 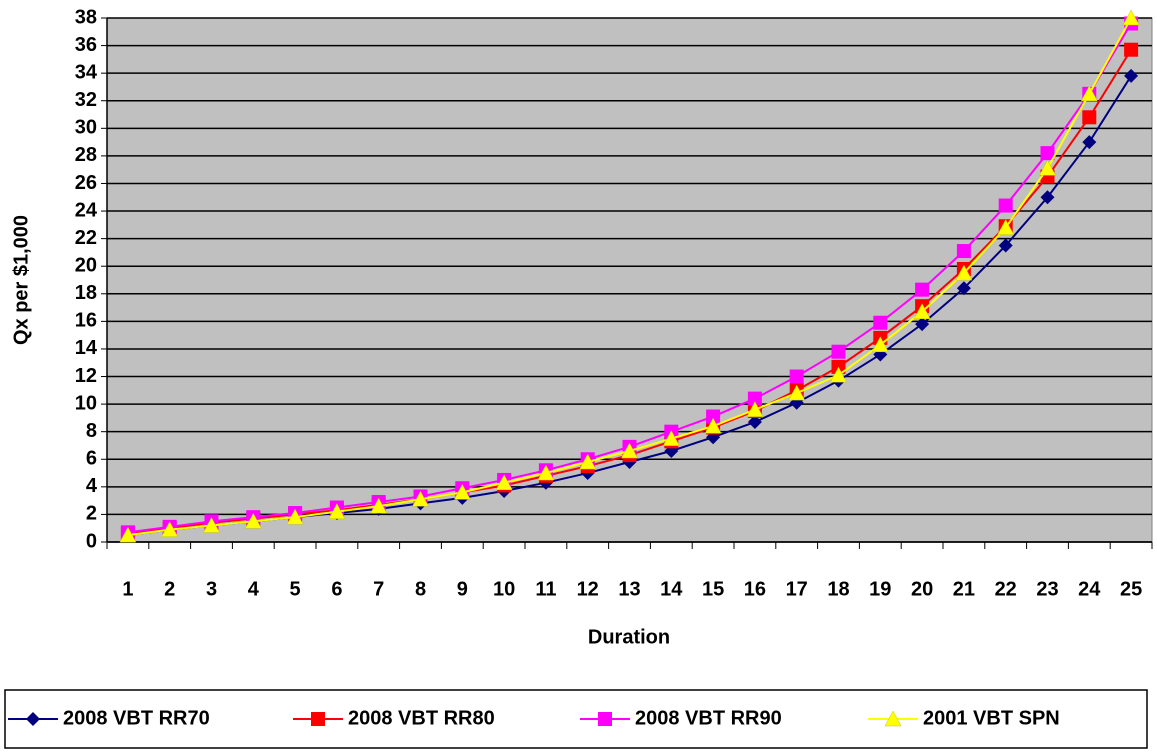 What do you see at coordinates (86, 183) in the screenshot?
I see `y-tick-label: 26` at bounding box center [86, 183].